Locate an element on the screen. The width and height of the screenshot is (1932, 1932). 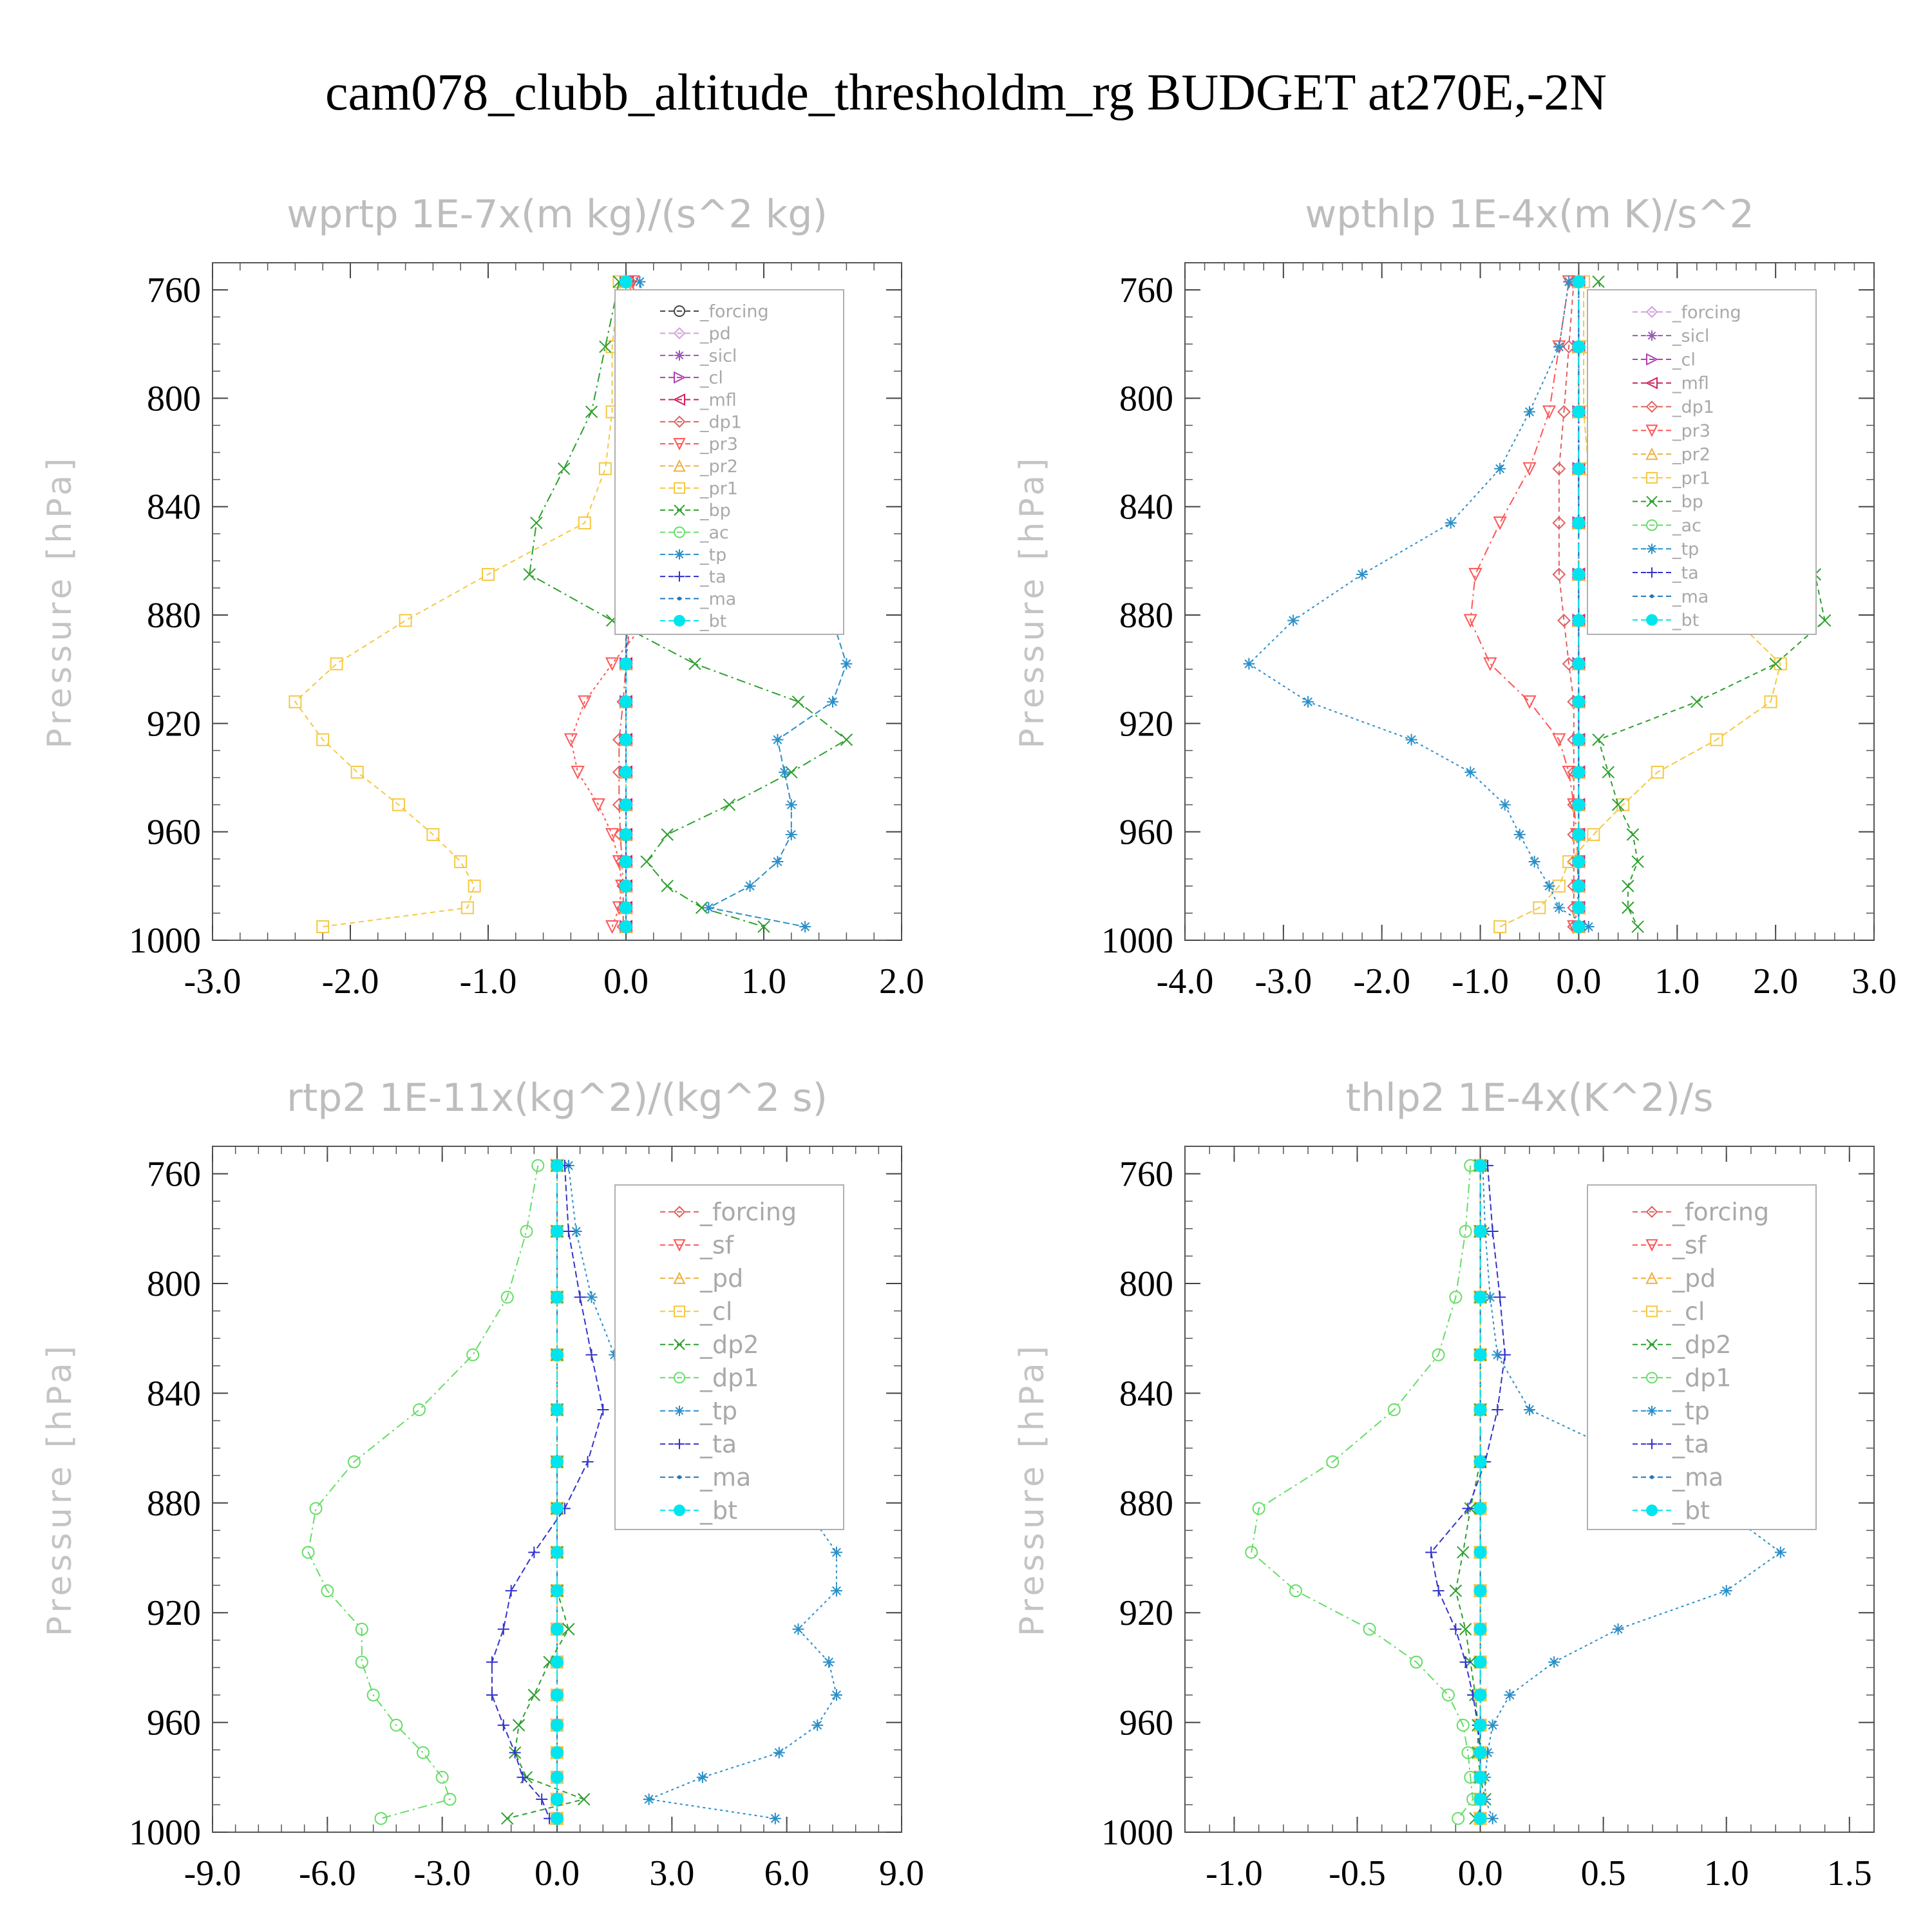
legend-label: _pr2 is located at coordinates (718, 467).